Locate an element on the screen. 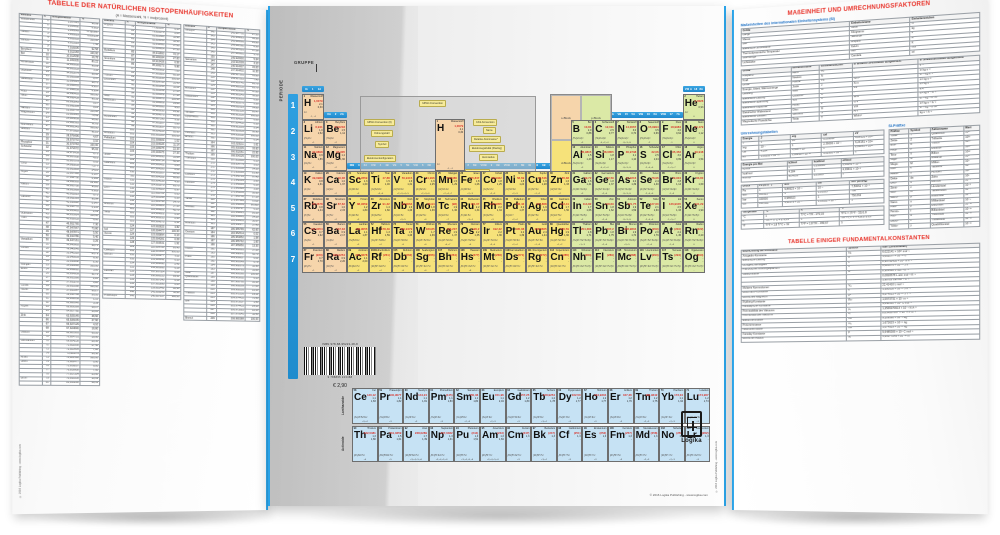  element-cell-La: 57 Lanthan La 138,9055 1,1 1,87 [Xe]5d¹6s² +3 is located at coordinates (358, 235).